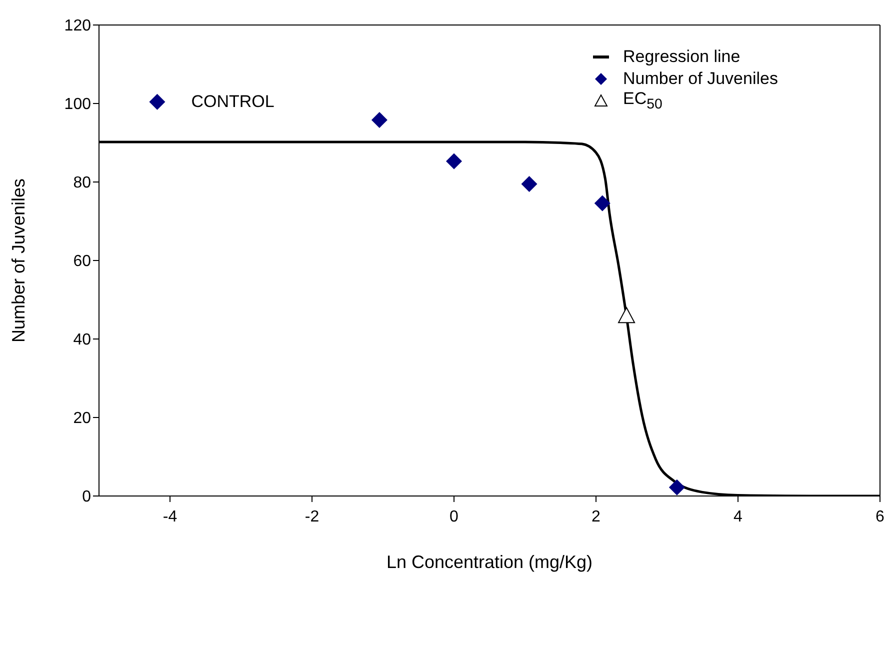  Describe the element at coordinates (78, 26) in the screenshot. I see `y-tick-label: 120` at that location.